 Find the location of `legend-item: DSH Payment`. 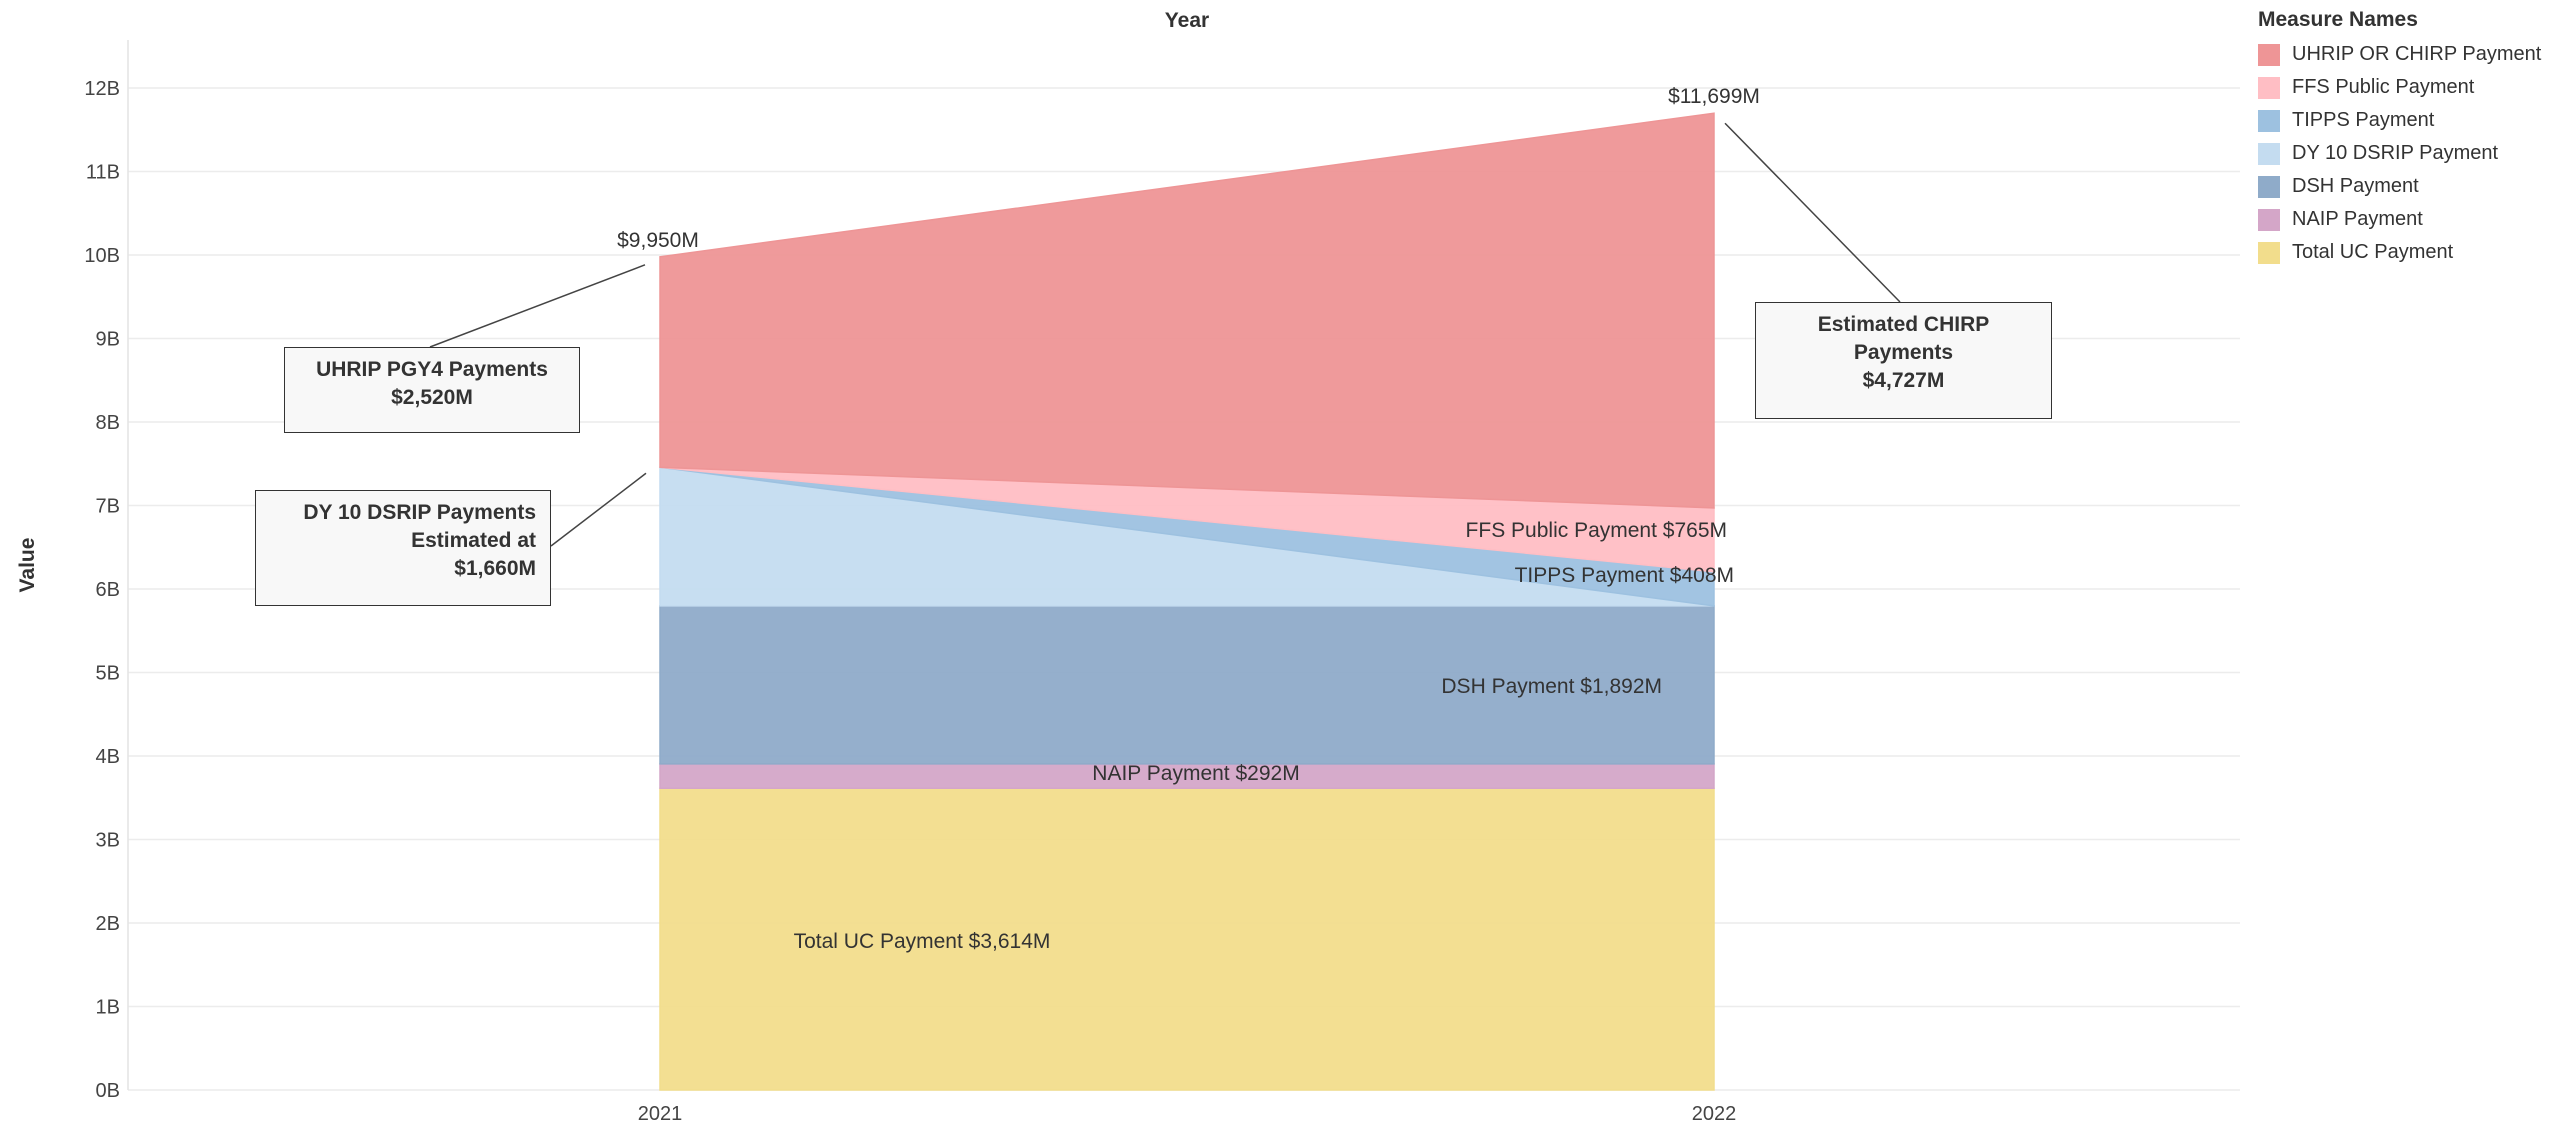

legend-item: DSH Payment is located at coordinates (2408, 186).